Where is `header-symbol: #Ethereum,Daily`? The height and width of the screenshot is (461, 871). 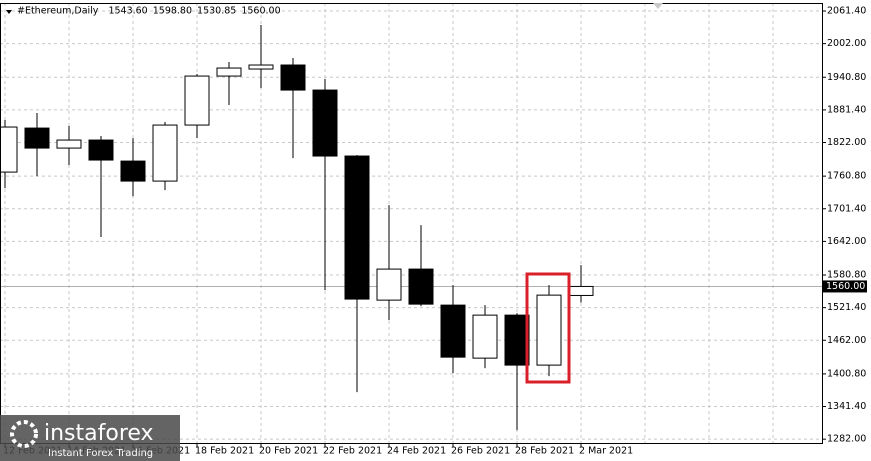
header-symbol: #Ethereum,Daily is located at coordinates (58, 11).